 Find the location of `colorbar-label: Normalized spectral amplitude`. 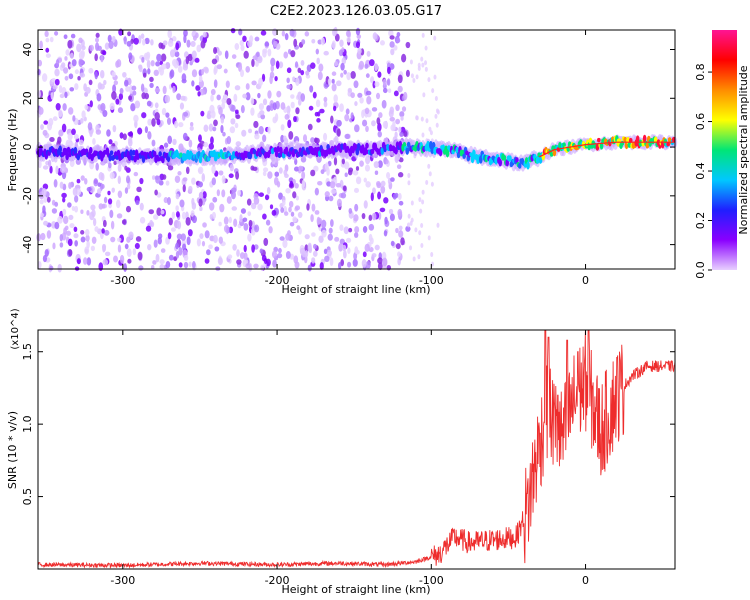

colorbar-label: Normalized spectral amplitude is located at coordinates (743, 149).